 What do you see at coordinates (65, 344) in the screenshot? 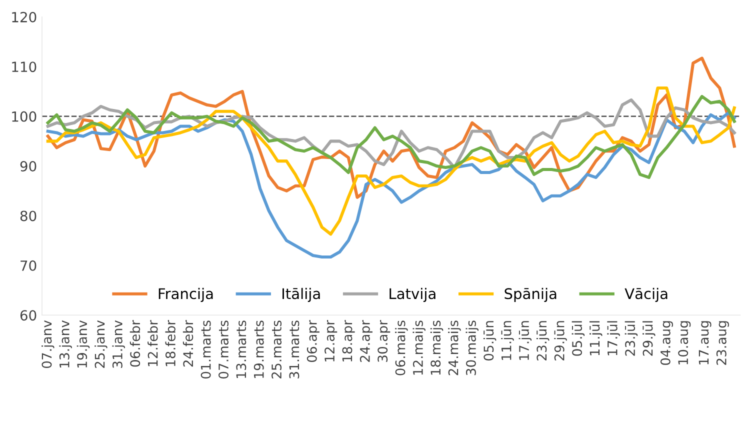
I see `x-tick-label: 13.janv` at bounding box center [65, 344].